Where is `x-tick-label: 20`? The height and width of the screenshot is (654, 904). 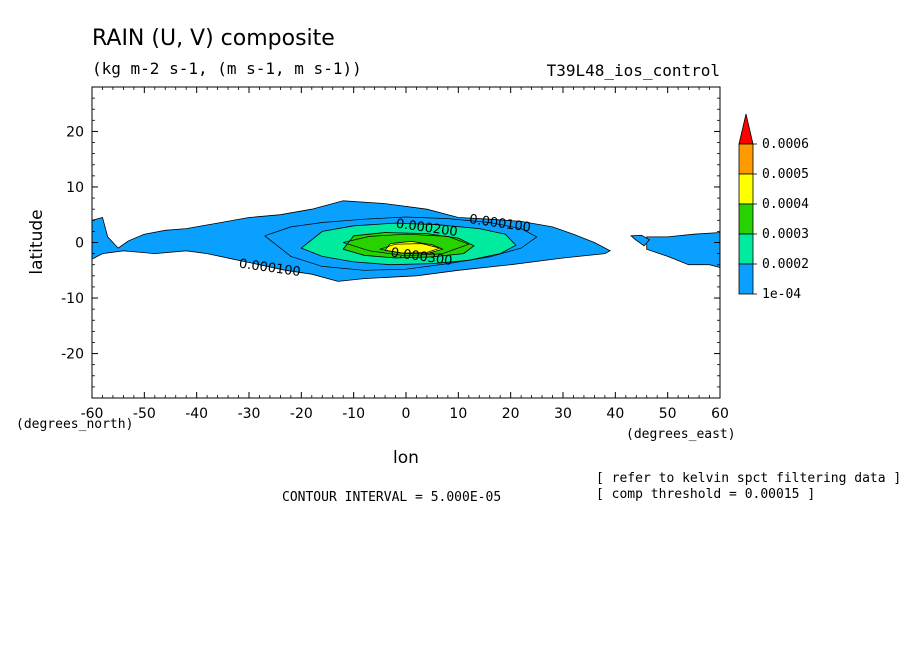
x-tick-label: 20 is located at coordinates (511, 414).